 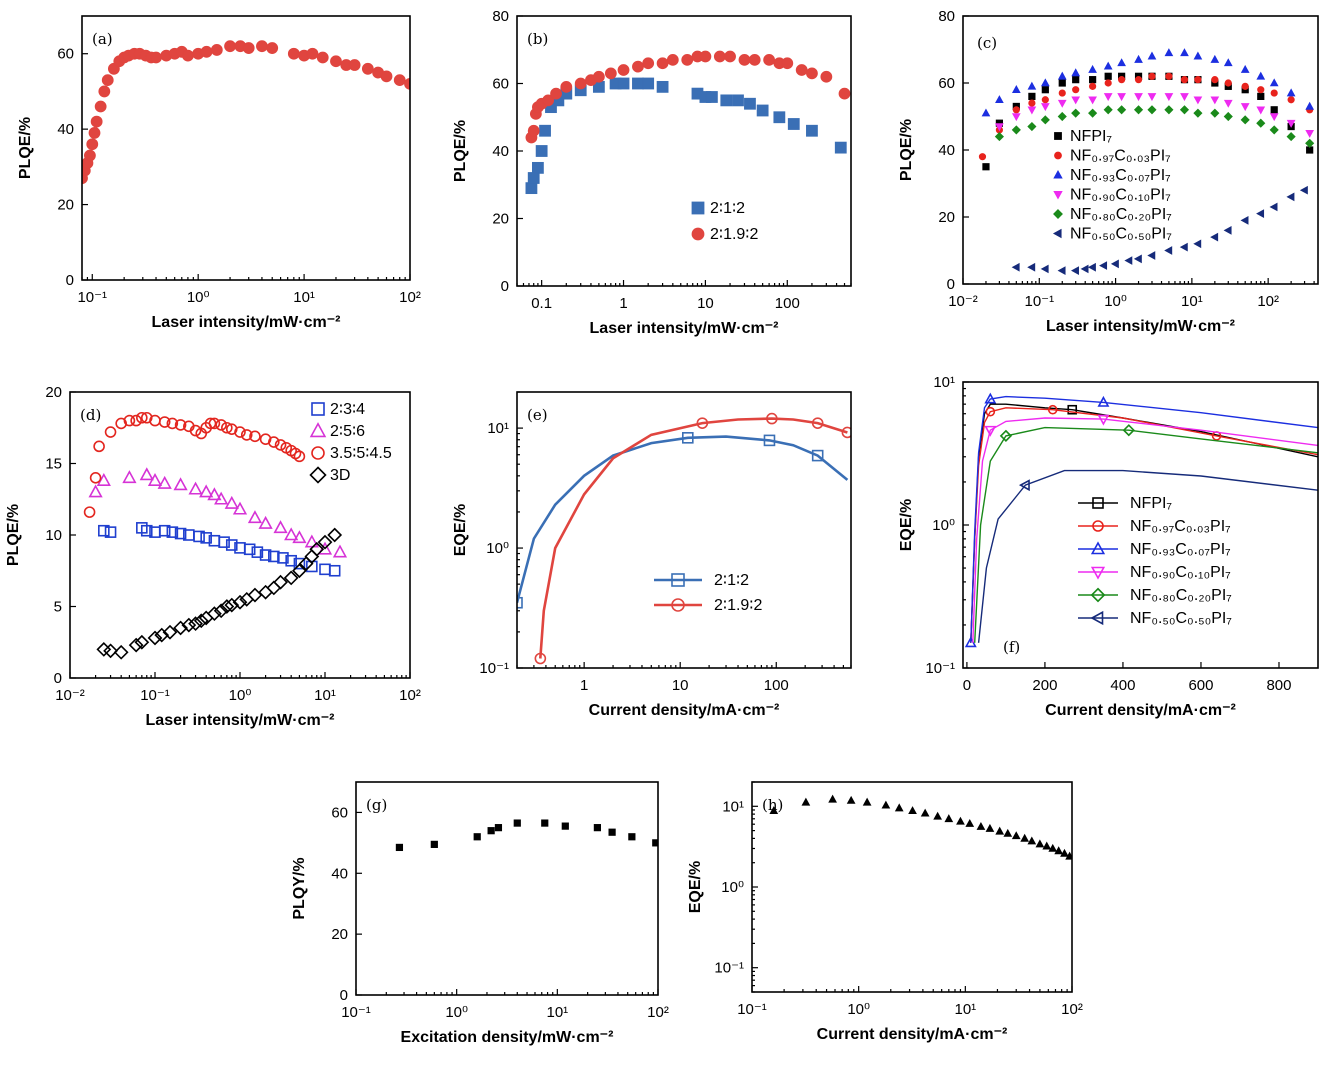 I want to click on legend-label: 3.5∶5∶4.5, so click(x=361, y=453).